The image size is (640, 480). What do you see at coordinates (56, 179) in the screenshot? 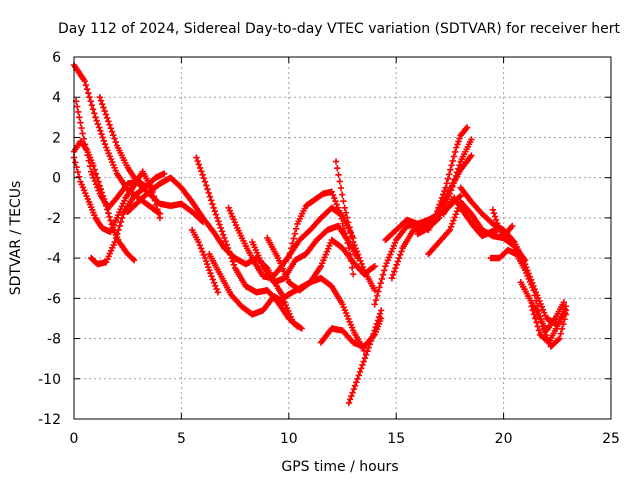
I see `y-tick-label: 0` at bounding box center [56, 179].